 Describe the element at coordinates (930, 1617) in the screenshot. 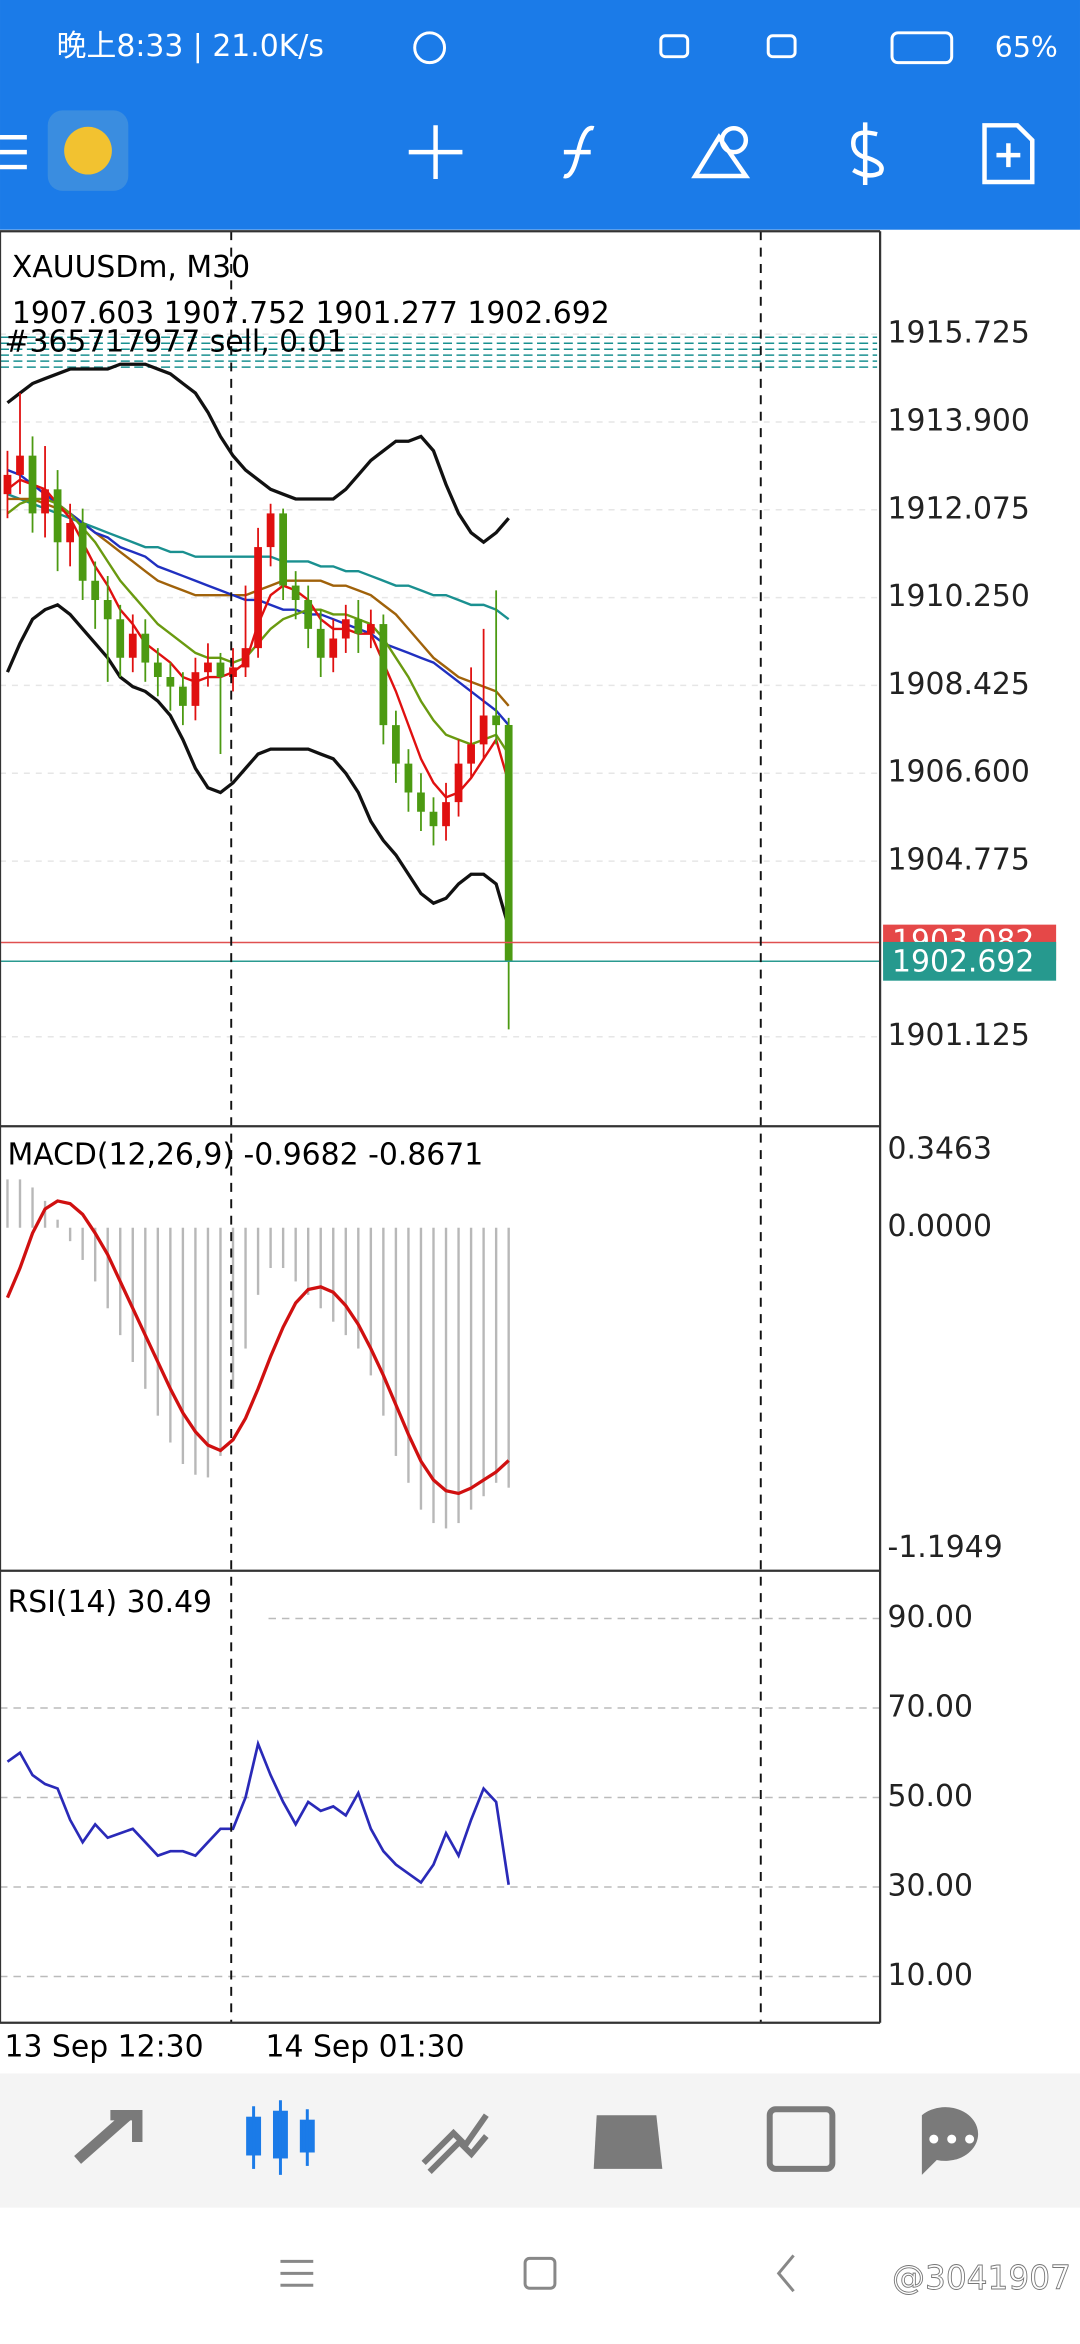

I see `y-tick-label: 90.00` at that location.